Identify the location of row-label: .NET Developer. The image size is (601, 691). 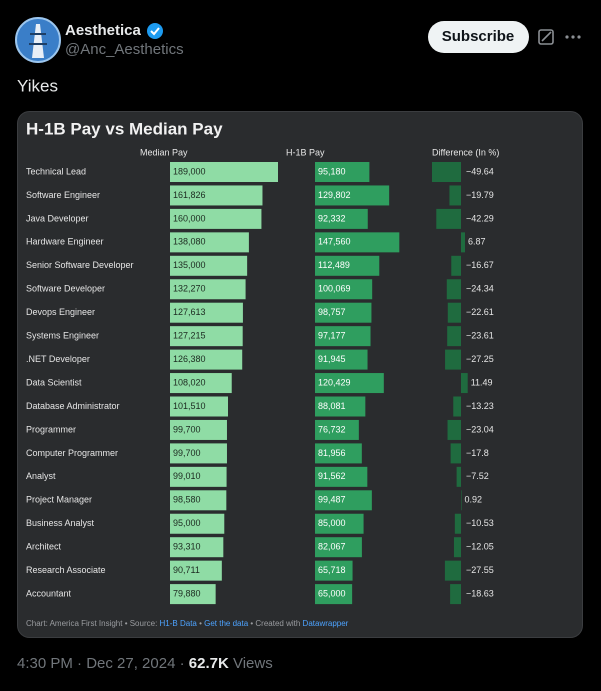
(58, 359).